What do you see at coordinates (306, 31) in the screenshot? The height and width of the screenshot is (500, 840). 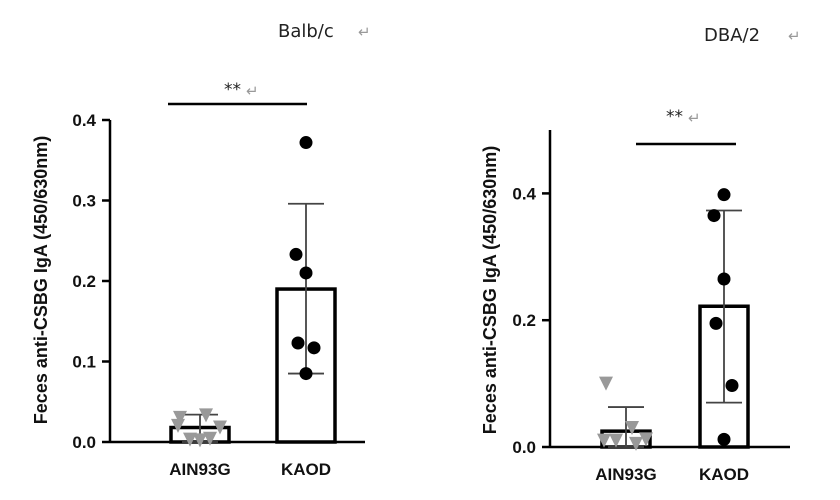 I see `panel-title: Balb/c` at bounding box center [306, 31].